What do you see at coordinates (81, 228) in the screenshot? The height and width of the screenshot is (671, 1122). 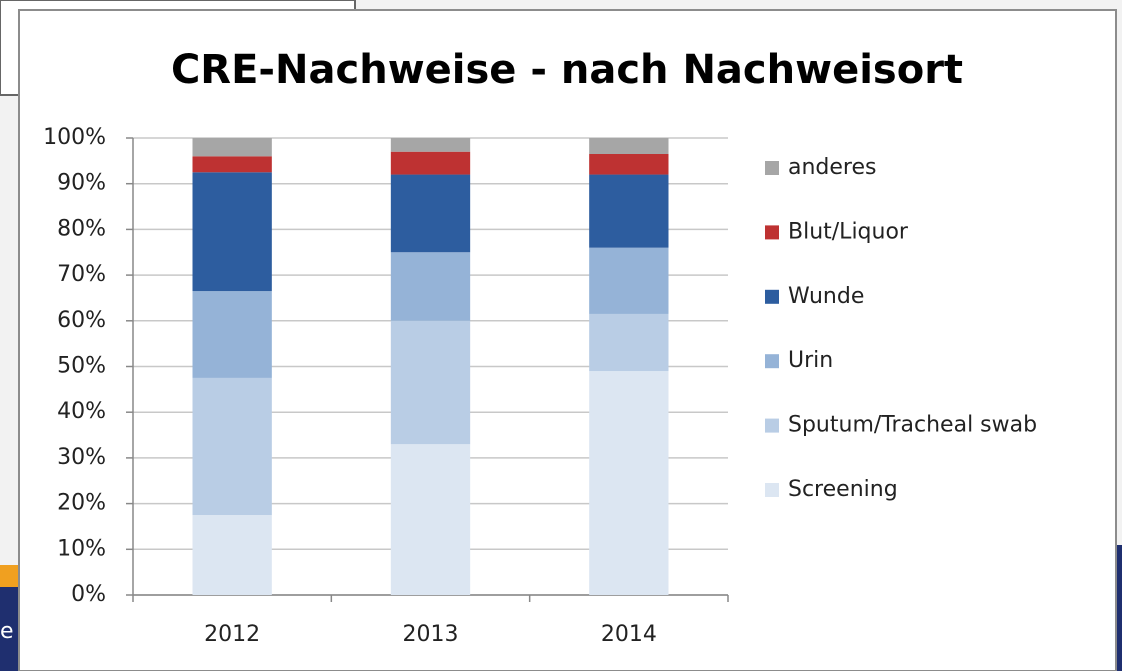 I see `y-tick-label: 80%` at bounding box center [81, 228].